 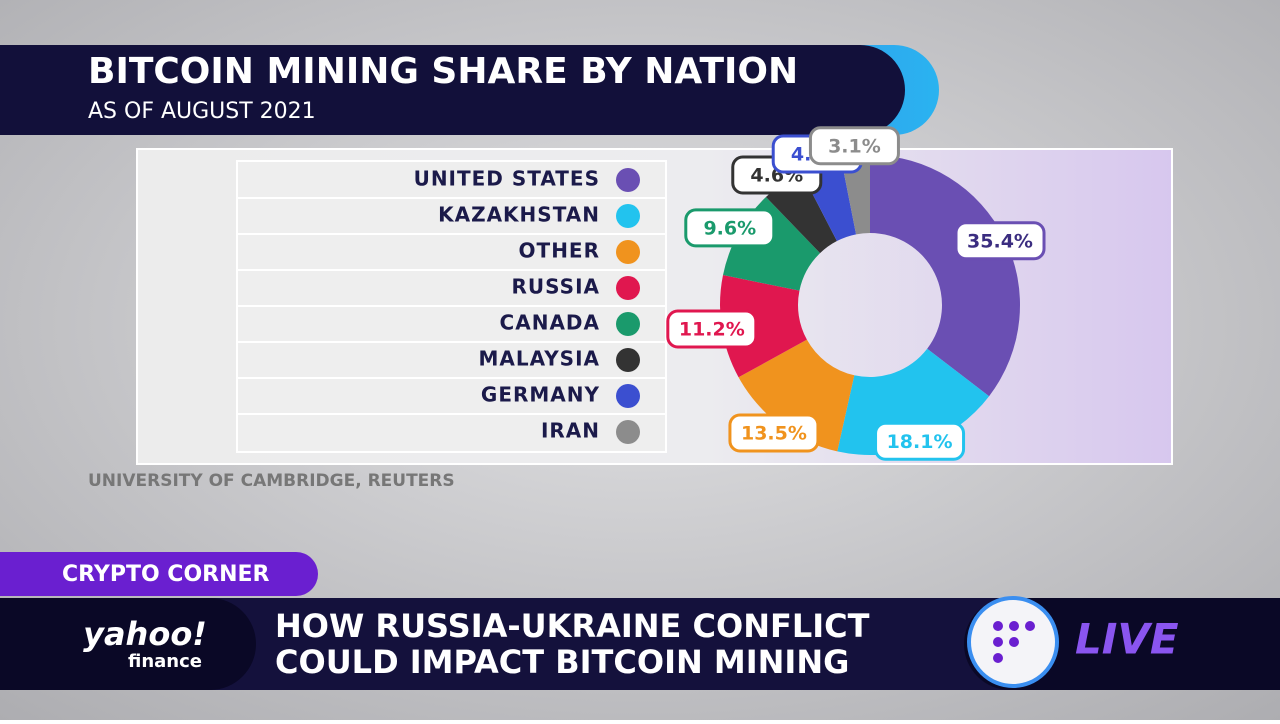 What do you see at coordinates (1127, 639) in the screenshot?
I see `live: LIVE` at bounding box center [1127, 639].